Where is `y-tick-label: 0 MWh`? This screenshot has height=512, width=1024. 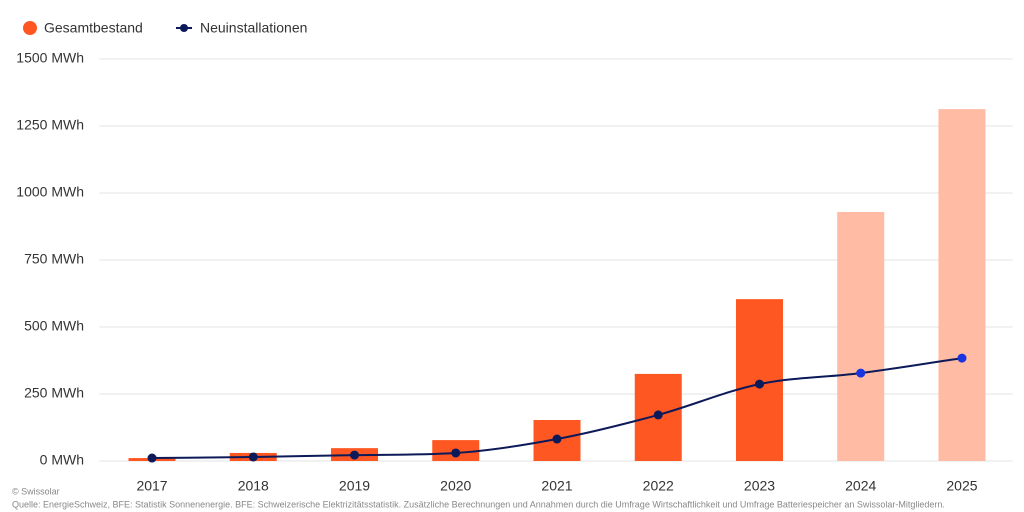
y-tick-label: 0 MWh is located at coordinates (62, 460).